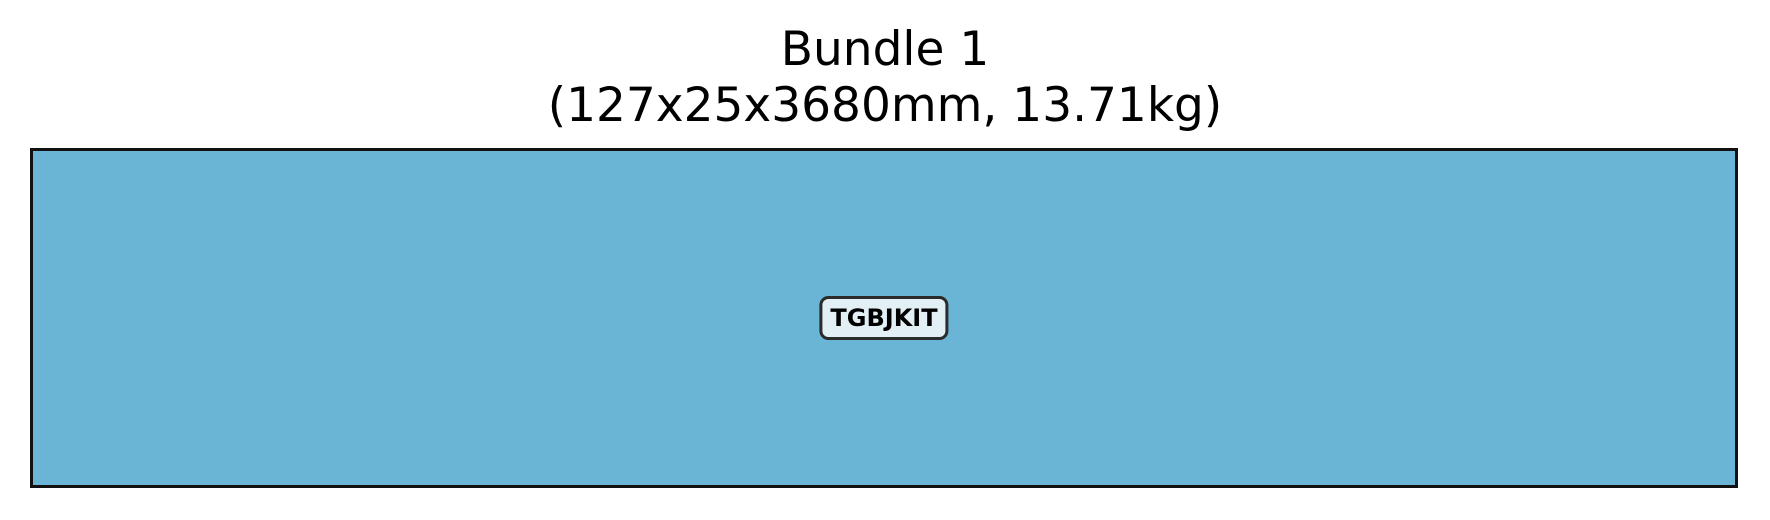 The height and width of the screenshot is (520, 1770). What do you see at coordinates (885, 105) in the screenshot?
I see `bundle-dimensions: (127x25x3680mm, 13.71kg)` at bounding box center [885, 105].